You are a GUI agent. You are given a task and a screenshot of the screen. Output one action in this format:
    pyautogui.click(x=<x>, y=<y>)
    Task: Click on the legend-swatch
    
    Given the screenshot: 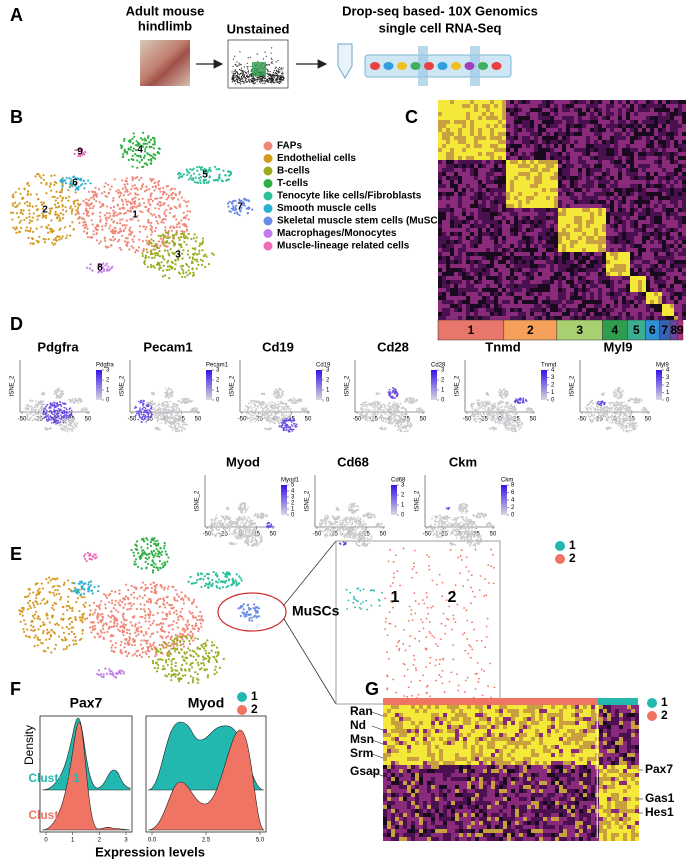 What is the action you would take?
    pyautogui.click(x=268, y=246)
    